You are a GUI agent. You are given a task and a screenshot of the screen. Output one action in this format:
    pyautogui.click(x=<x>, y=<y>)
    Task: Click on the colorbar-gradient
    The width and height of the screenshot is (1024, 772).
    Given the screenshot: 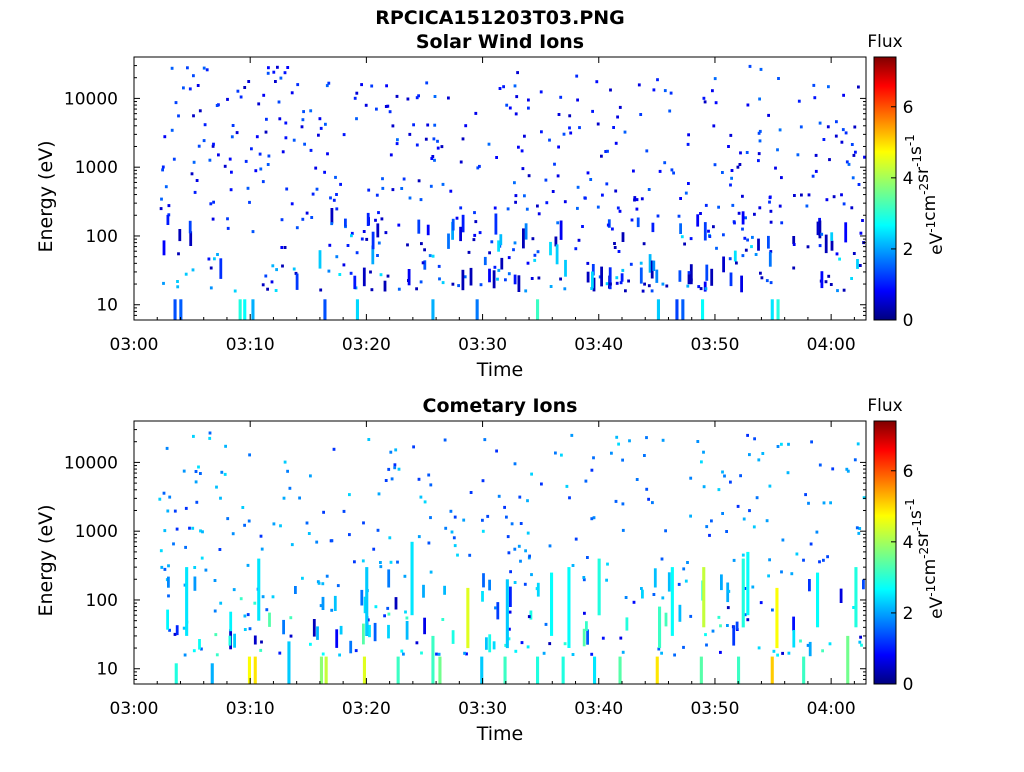 What is the action you would take?
    pyautogui.click(x=885, y=188)
    